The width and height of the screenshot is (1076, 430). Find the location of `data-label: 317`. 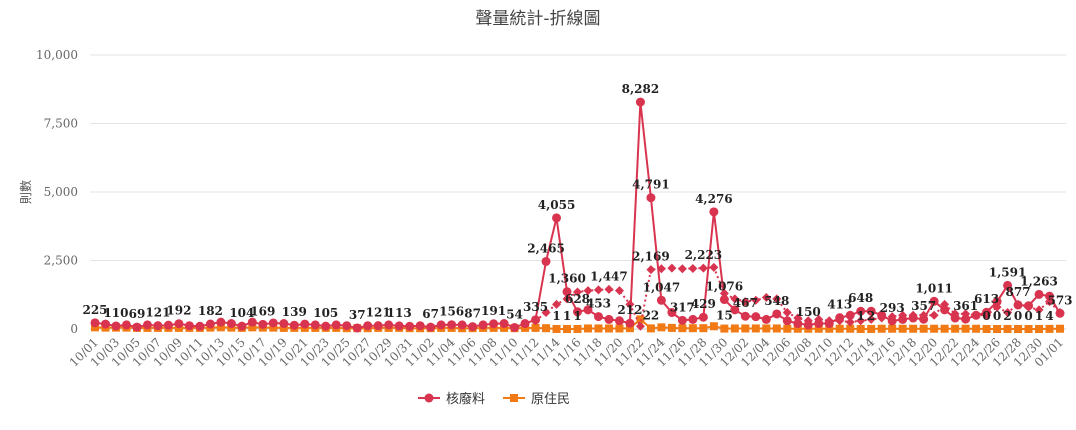

data-label: 317 is located at coordinates (682, 307).